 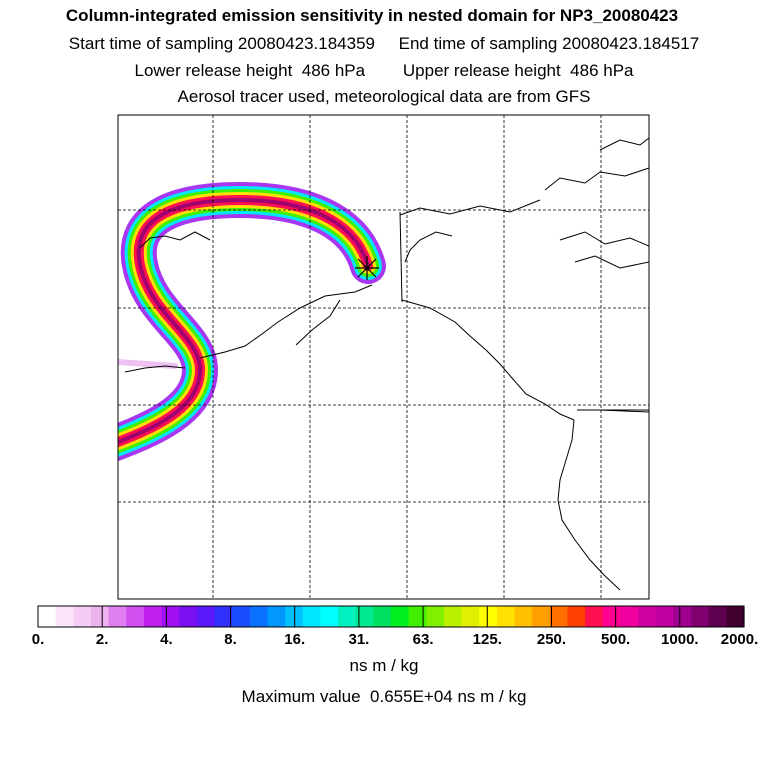 I want to click on release-point-asterisk-marker, so click(x=367, y=268).